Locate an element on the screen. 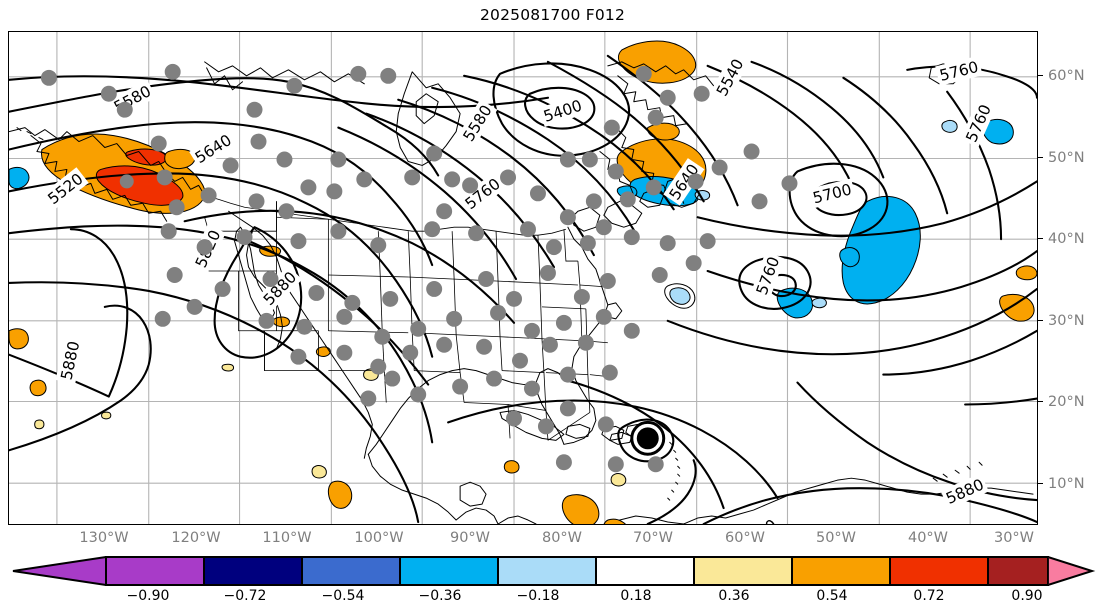 Image resolution: width=1105 pixels, height=615 pixels. lat-tick-label-30n: 30°N is located at coordinates (1066, 321).